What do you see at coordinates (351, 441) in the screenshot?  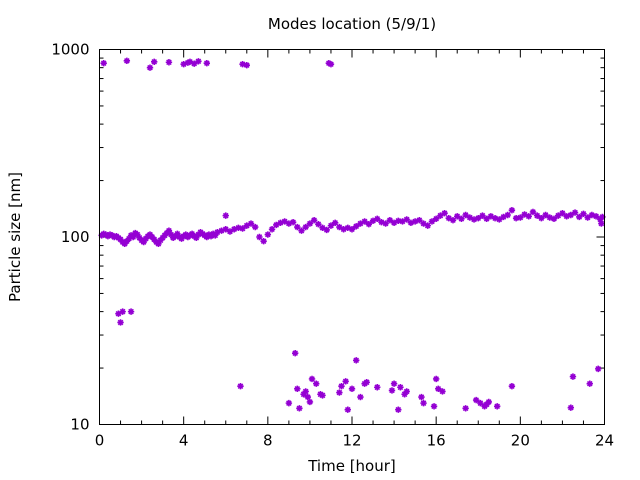 I see `x-tick-label: 12` at bounding box center [351, 441].